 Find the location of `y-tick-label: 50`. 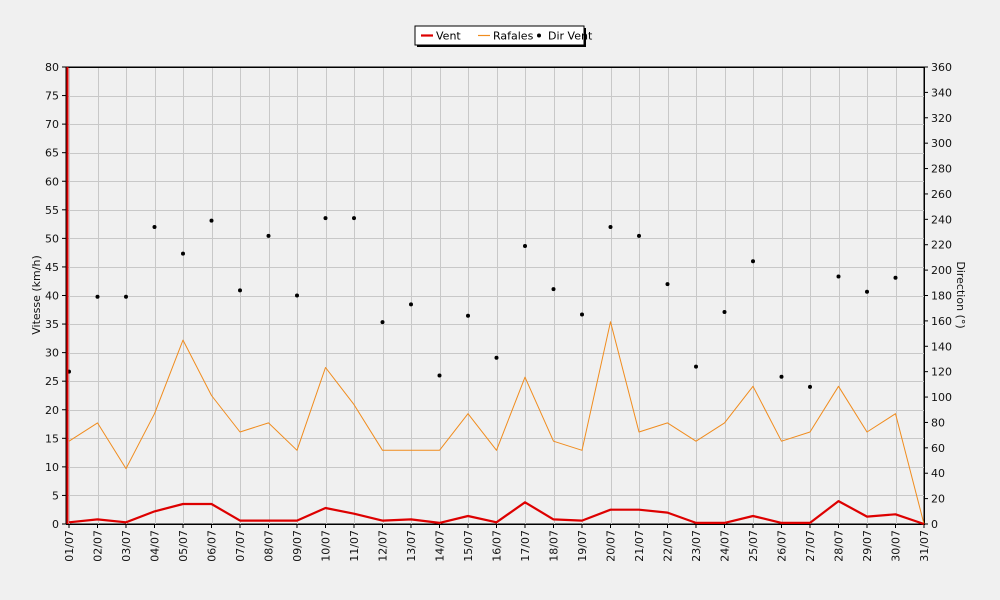

y-tick-label: 50 is located at coordinates (52, 238).